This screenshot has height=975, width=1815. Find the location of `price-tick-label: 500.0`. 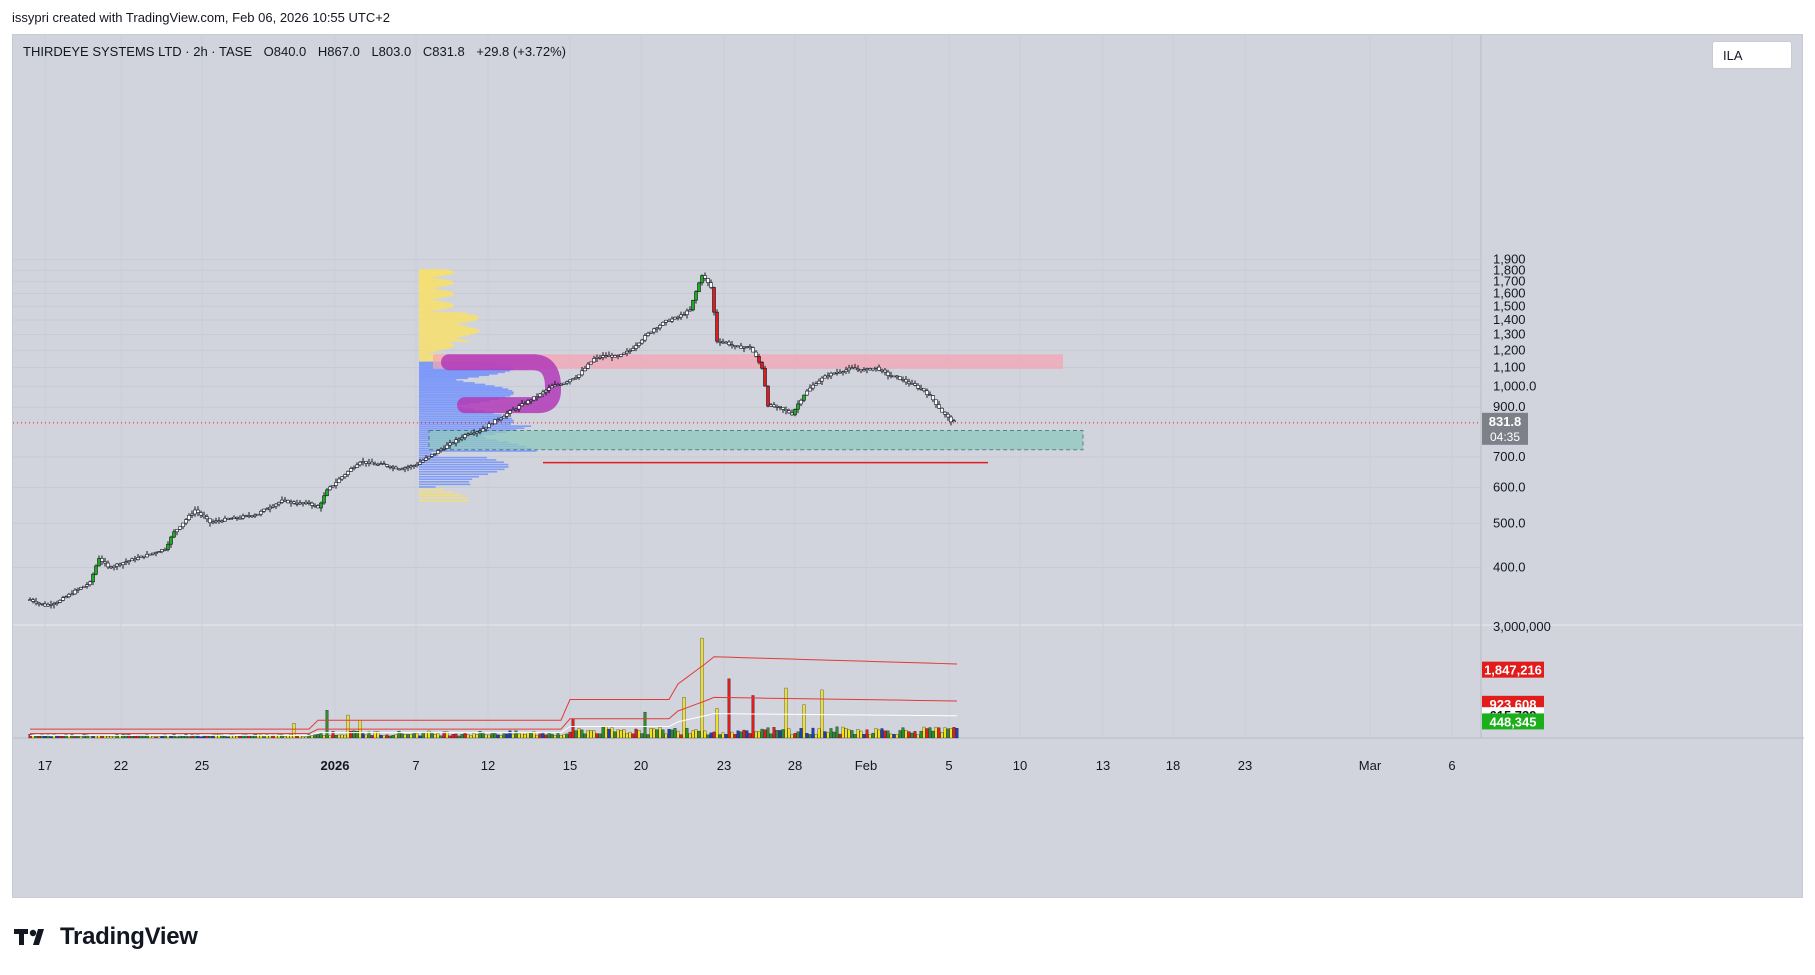

price-tick-label: 500.0 is located at coordinates (1509, 522).